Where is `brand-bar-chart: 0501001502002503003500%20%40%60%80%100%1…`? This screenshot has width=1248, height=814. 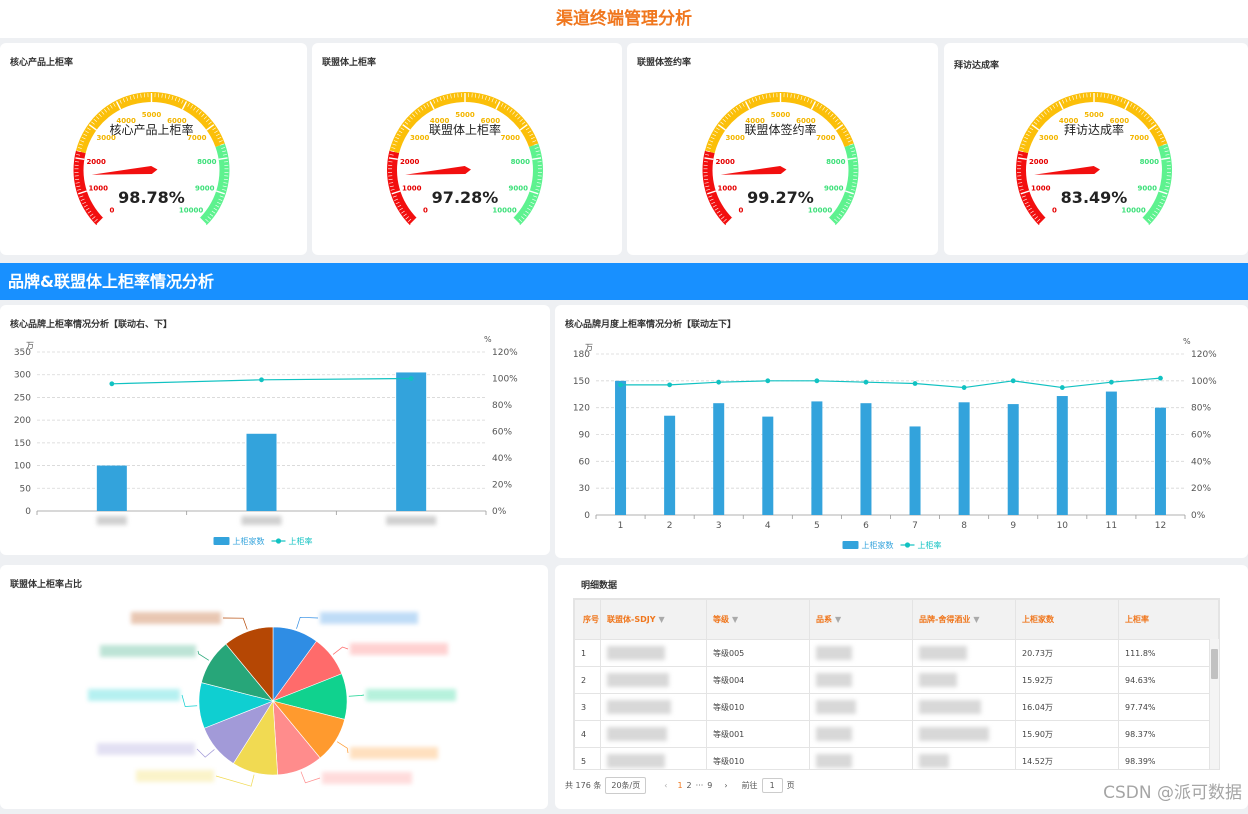 brand-bar-chart: 0501001502002503003500%20%40%60%80%100%1… is located at coordinates (275, 430).